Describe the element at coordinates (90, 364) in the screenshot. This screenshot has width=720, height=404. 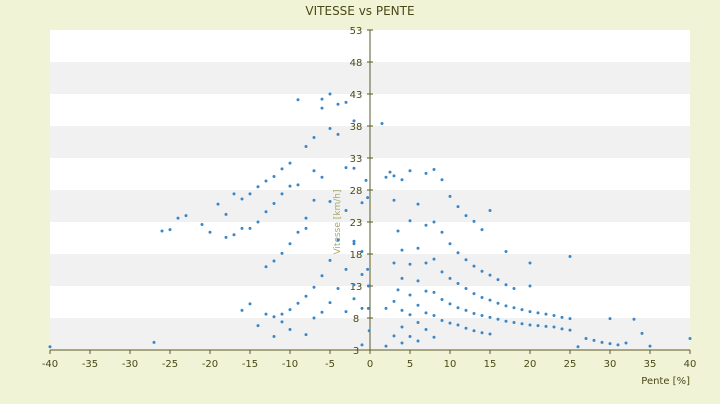
I see `x-tick-label: -35` at that location.